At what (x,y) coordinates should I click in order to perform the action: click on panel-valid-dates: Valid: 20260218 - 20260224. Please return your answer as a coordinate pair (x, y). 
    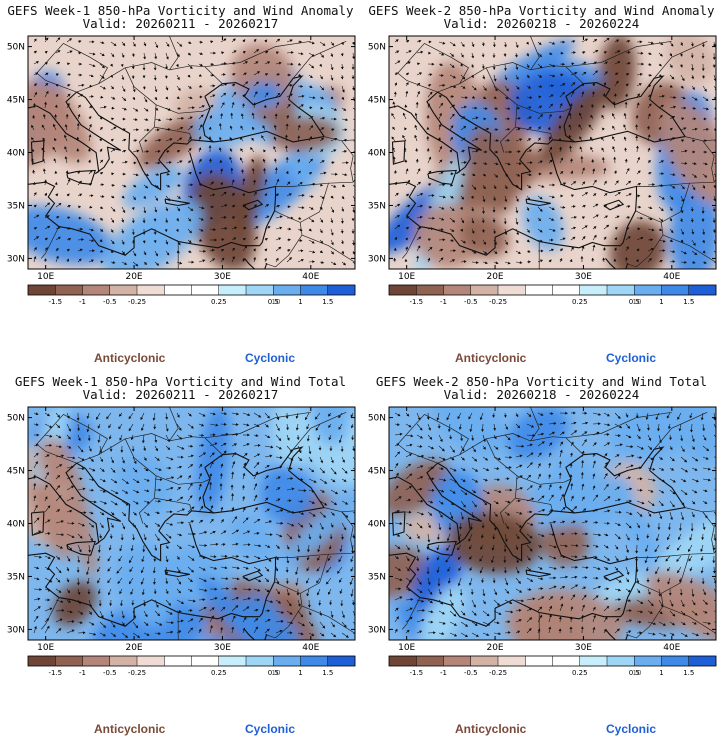
    Looking at the image, I should click on (541, 23).